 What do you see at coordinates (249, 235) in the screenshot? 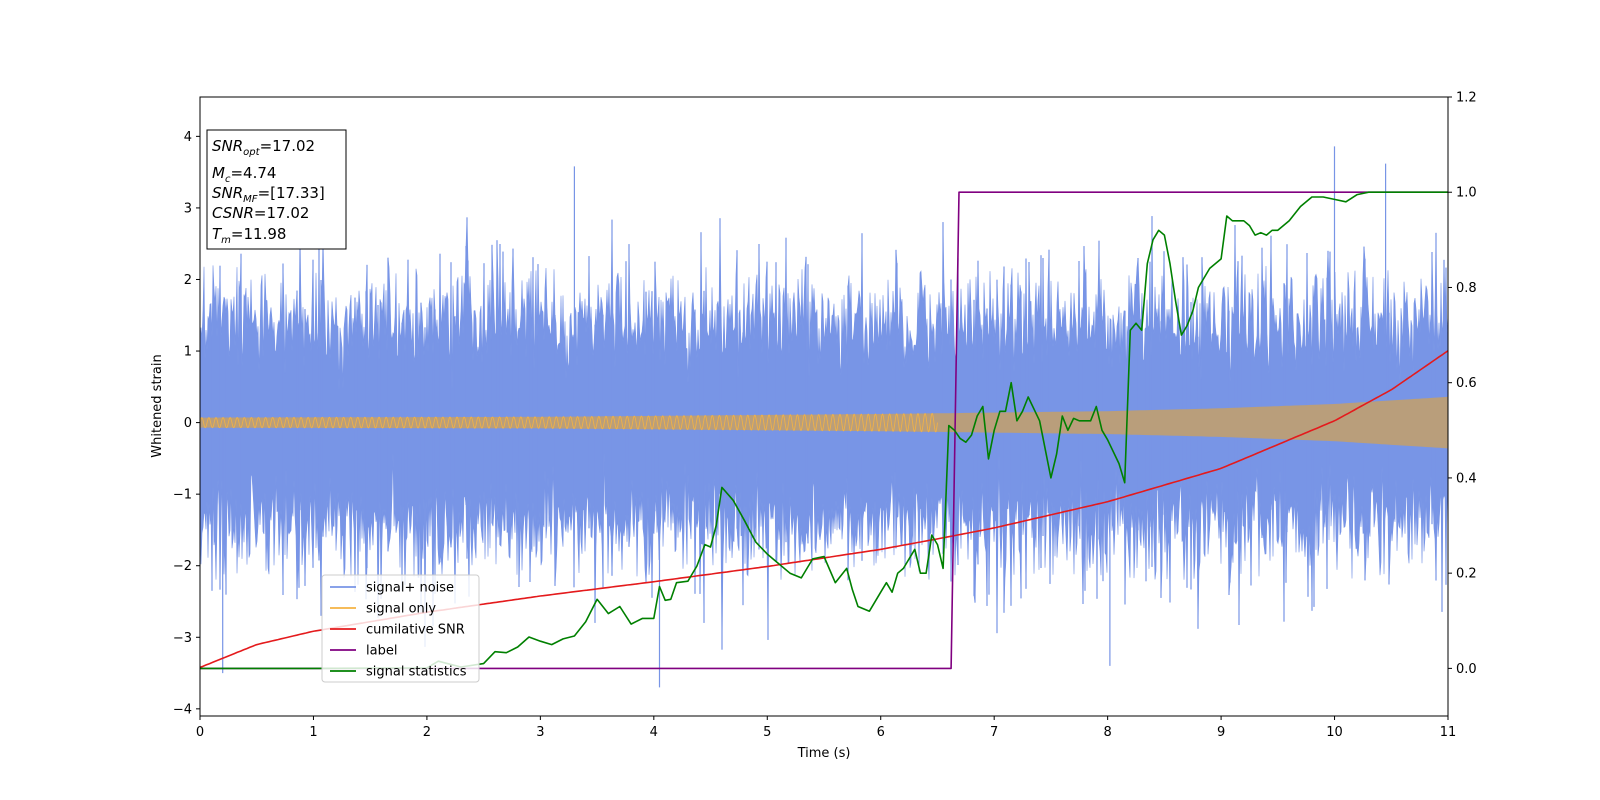
I see `metric-tm: Tm=11.98` at bounding box center [249, 235].